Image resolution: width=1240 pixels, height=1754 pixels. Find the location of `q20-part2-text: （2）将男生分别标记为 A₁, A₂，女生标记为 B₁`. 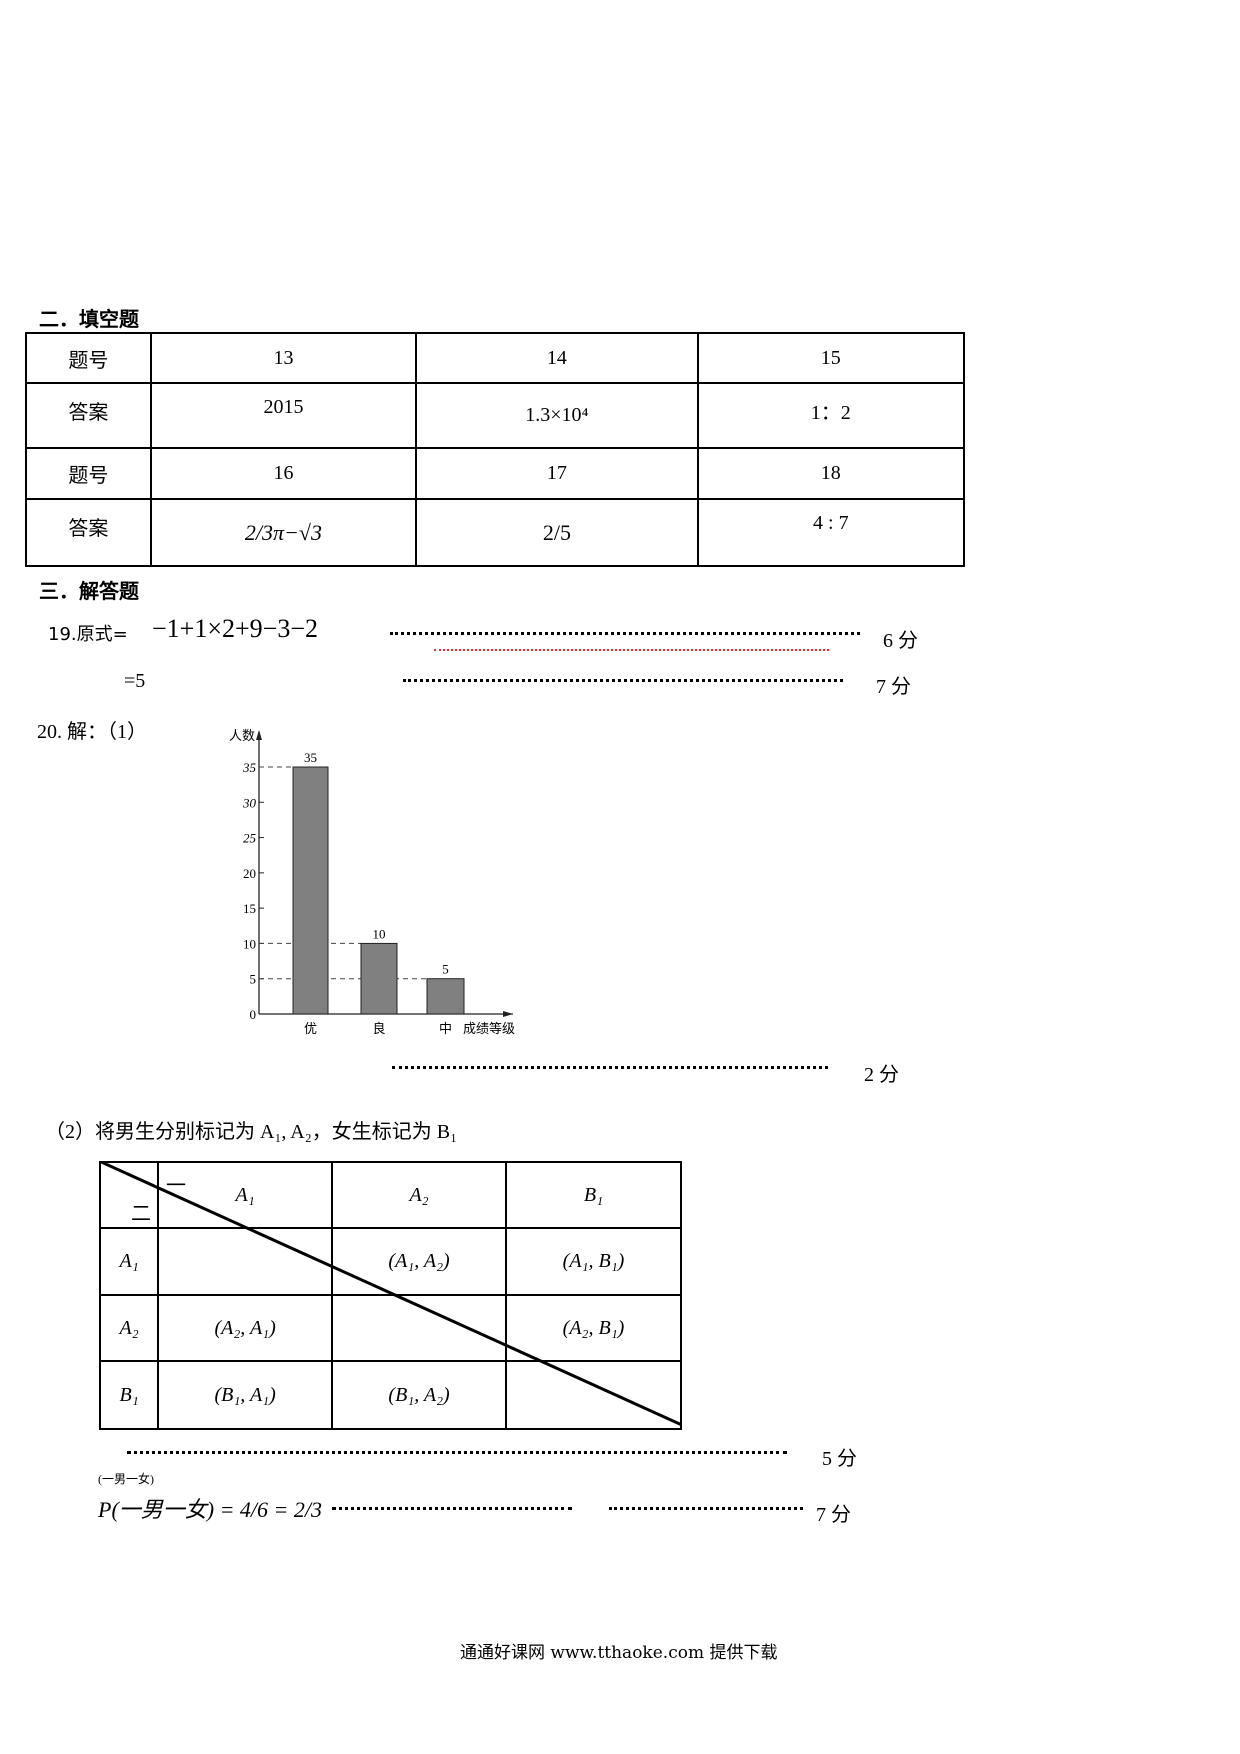

q20-part2-text: （2）将男生分别标记为 A₁, A₂，女生标记为 B₁ is located at coordinates (251, 1132).